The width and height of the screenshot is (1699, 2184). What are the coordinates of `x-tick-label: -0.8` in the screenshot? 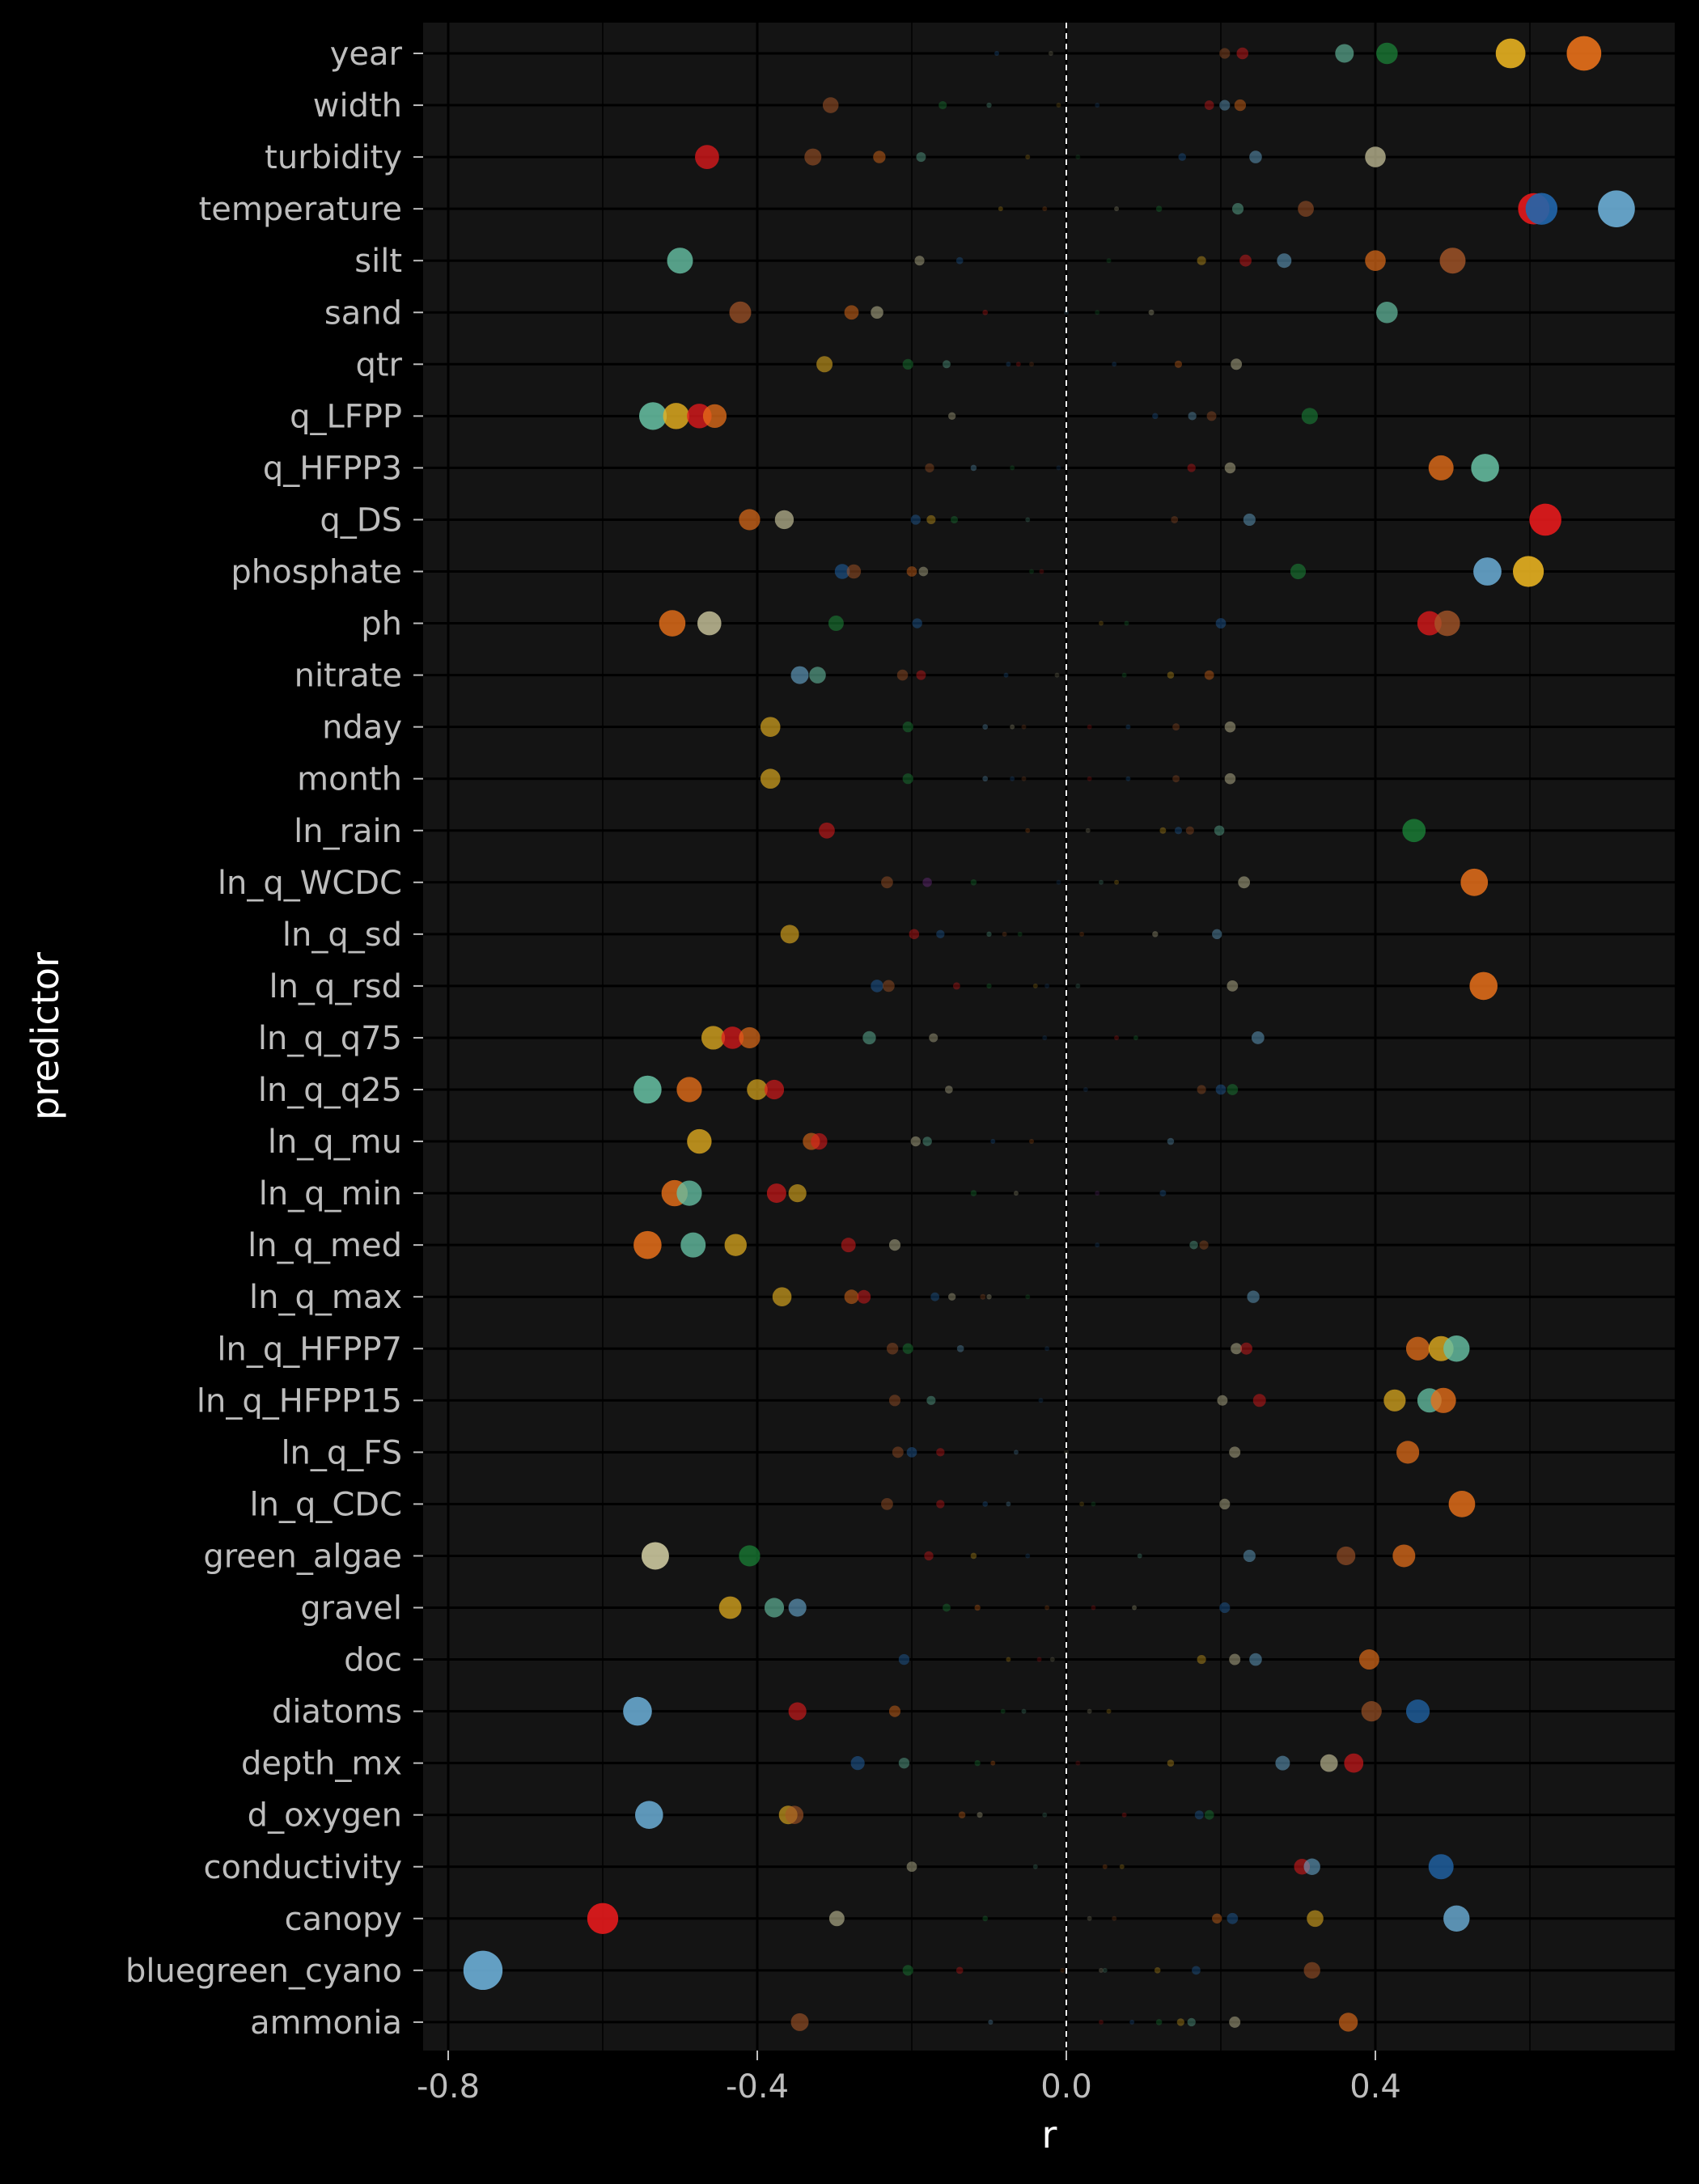 It's located at (448, 2087).